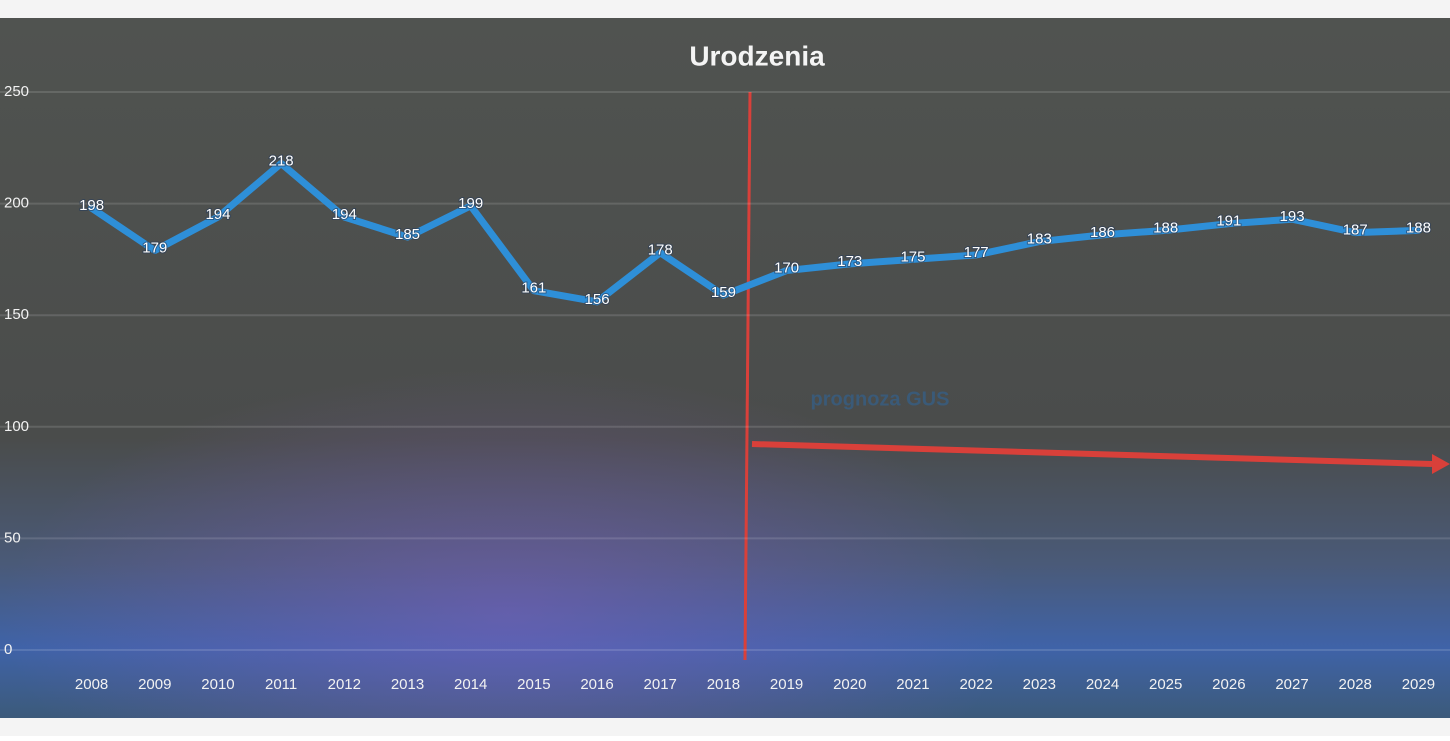  Describe the element at coordinates (1102, 684) in the screenshot. I see `x-tick-label: 2024` at that location.